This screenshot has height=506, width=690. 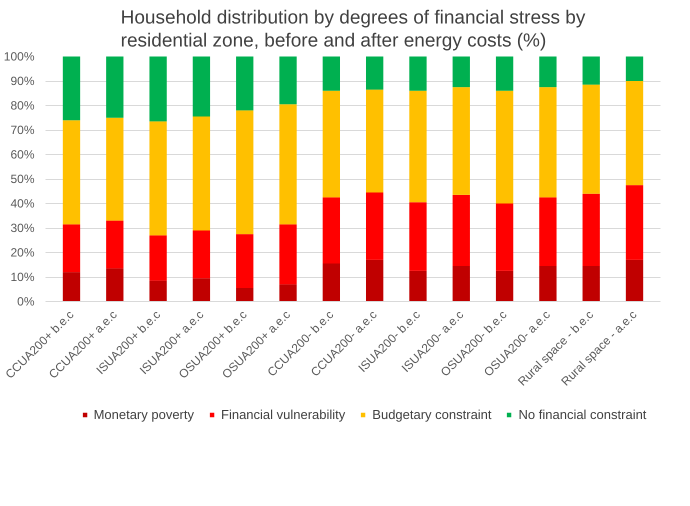 I want to click on y-tick-label: 60%, so click(x=22, y=155).